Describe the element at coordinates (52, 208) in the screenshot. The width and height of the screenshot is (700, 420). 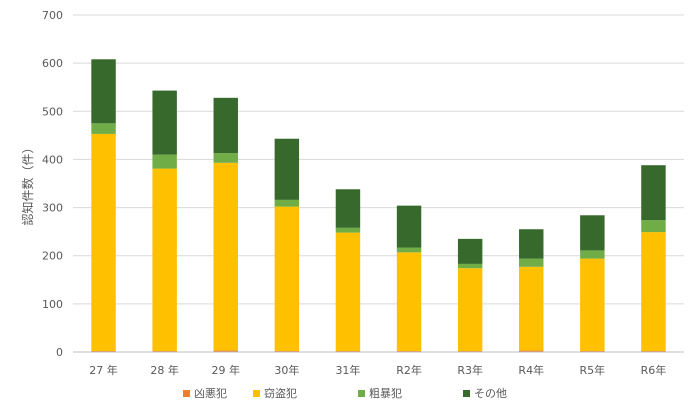
I see `y-tick-label: 300` at that location.